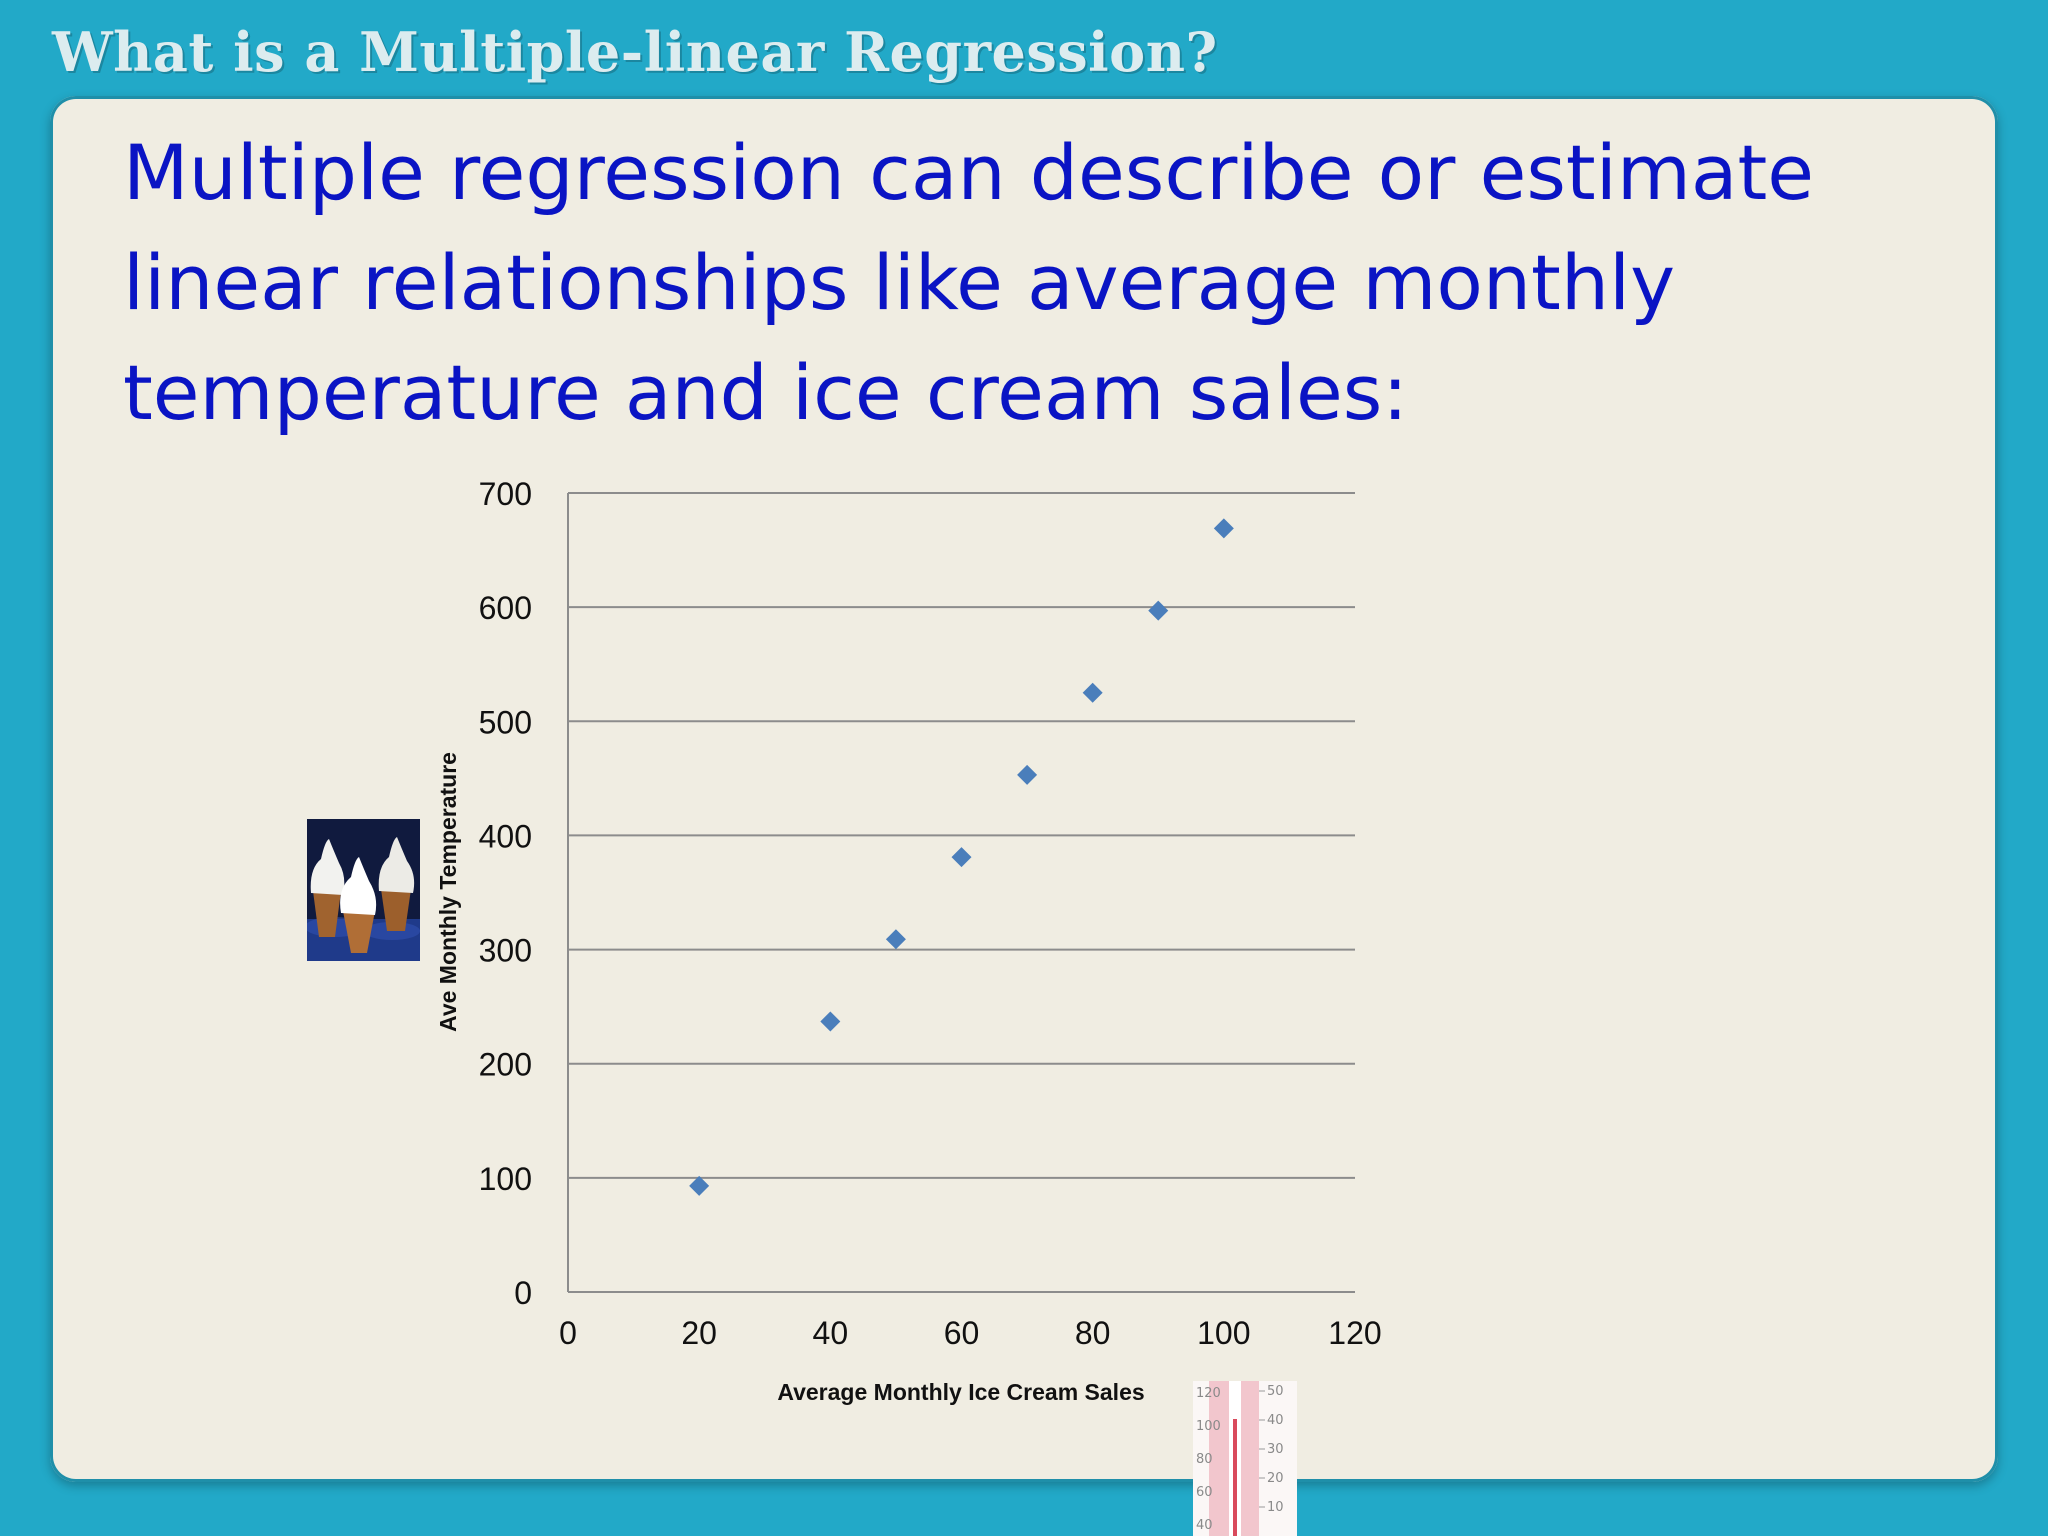 The height and width of the screenshot is (1536, 2048). What do you see at coordinates (1275, 1478) in the screenshot?
I see `thermo-c-20: 20` at bounding box center [1275, 1478].